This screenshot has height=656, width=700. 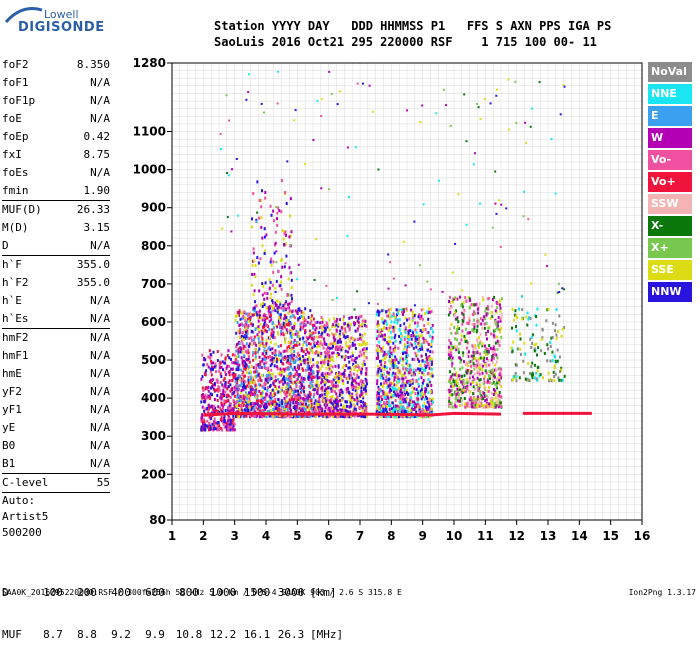 What do you see at coordinates (670, 160) in the screenshot?
I see `legend-vo: Vo-` at bounding box center [670, 160].